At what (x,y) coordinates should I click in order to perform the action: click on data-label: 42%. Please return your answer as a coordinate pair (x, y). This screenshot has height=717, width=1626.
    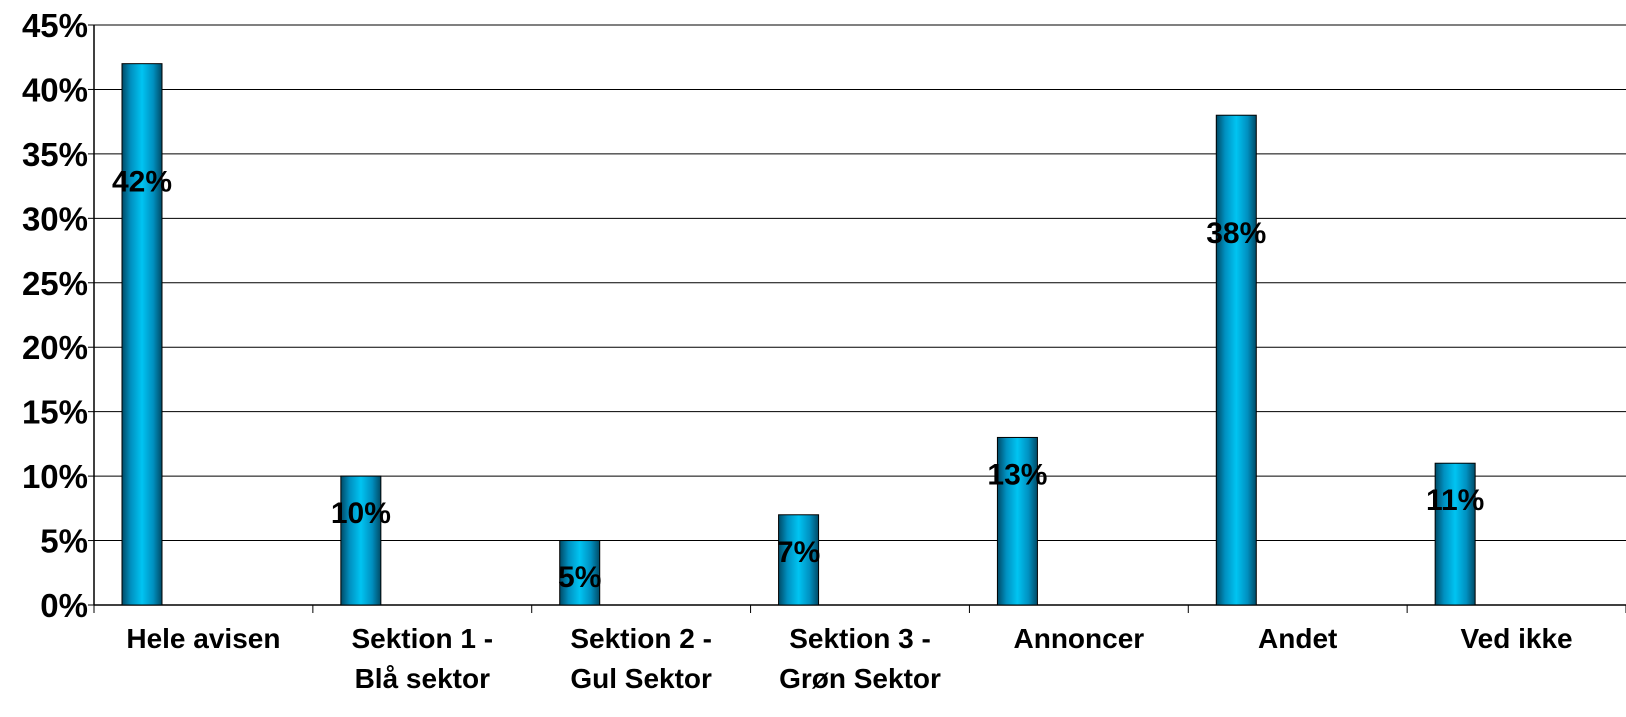
    Looking at the image, I should click on (142, 182).